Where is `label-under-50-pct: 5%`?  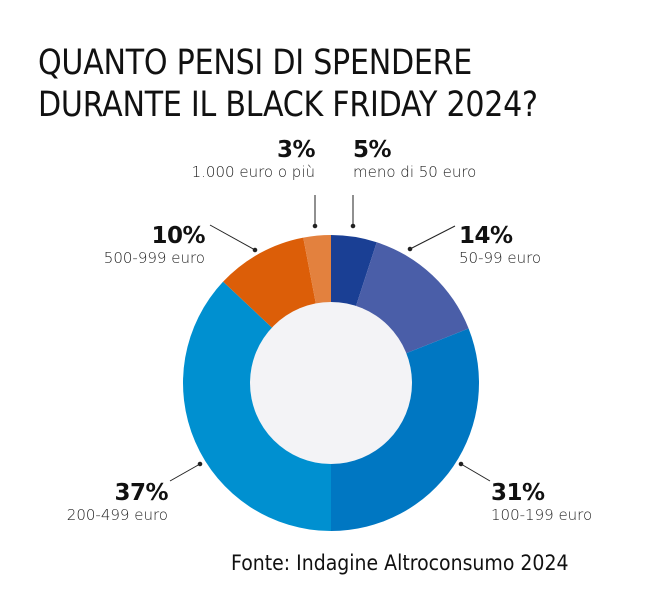
label-under-50-pct: 5% is located at coordinates (372, 150).